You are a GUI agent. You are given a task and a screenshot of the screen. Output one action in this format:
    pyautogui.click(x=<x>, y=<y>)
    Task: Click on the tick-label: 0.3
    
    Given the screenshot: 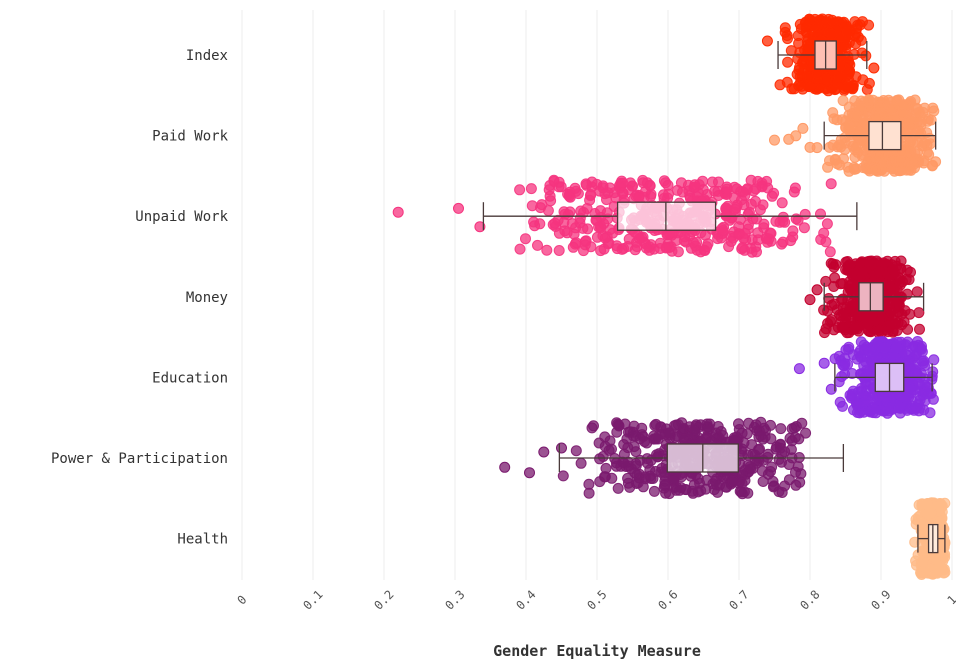 What is the action you would take?
    pyautogui.click(x=454, y=599)
    